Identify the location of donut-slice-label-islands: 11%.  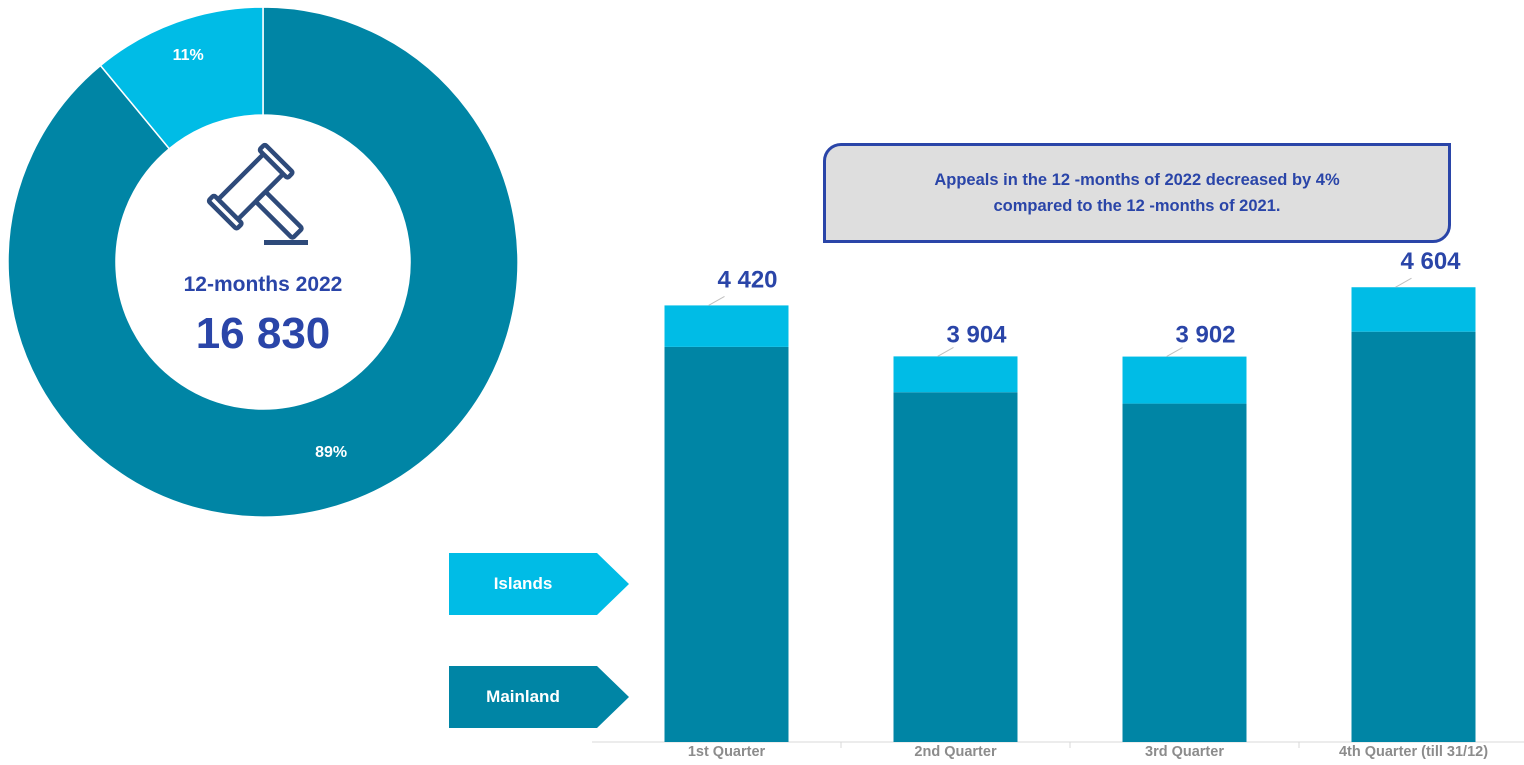
(188, 55).